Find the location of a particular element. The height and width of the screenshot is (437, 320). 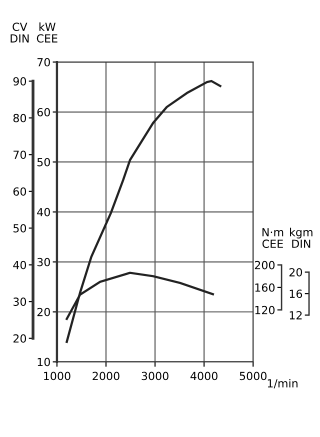

y-tick-label: 160 is located at coordinates (265, 287).